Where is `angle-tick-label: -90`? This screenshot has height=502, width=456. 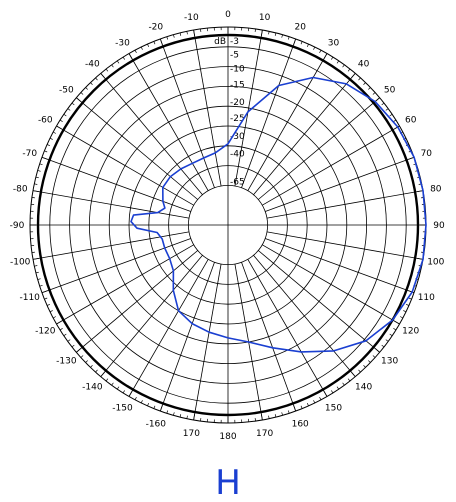 angle-tick-label: -90 is located at coordinates (17, 226).